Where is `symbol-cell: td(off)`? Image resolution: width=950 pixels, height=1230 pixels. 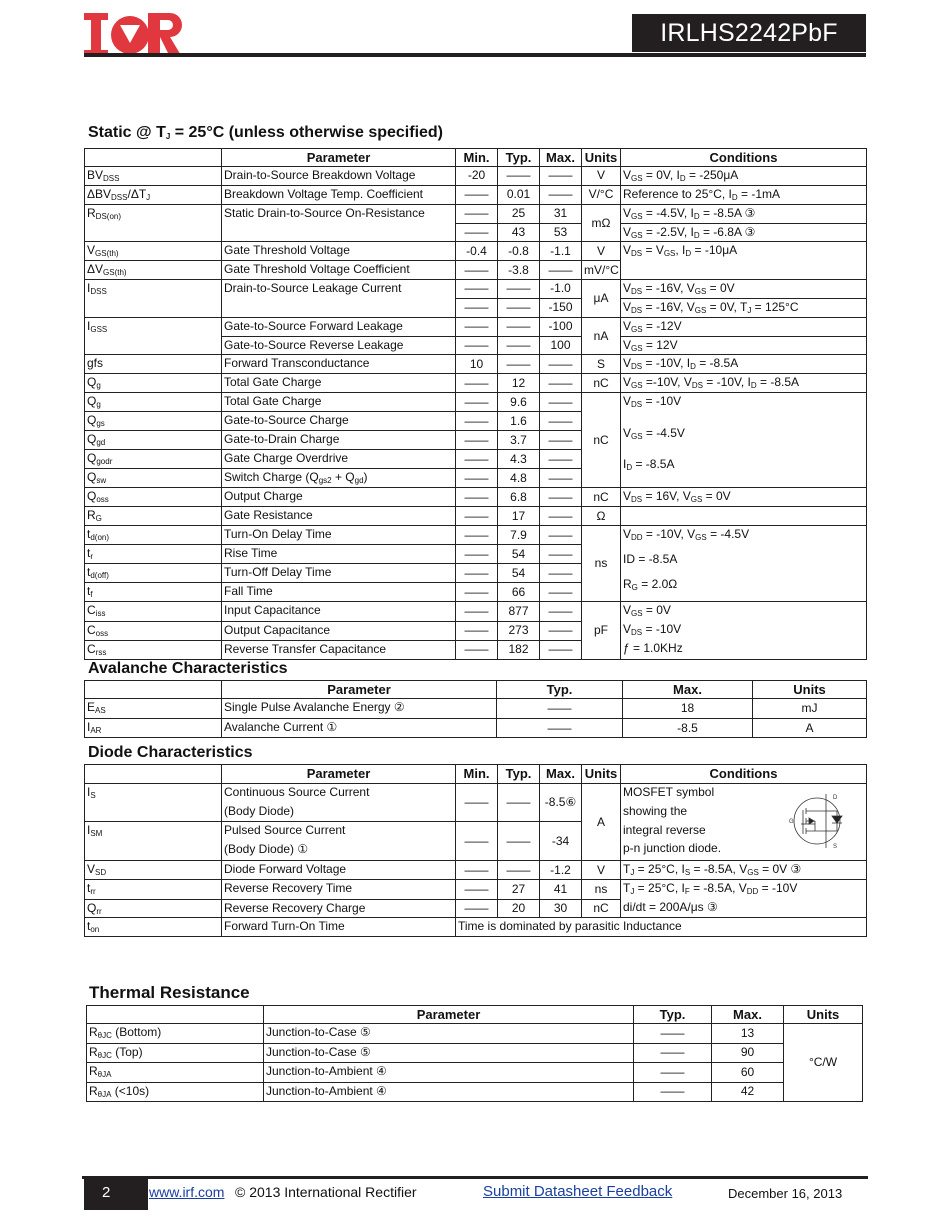 symbol-cell: td(off) is located at coordinates (153, 573).